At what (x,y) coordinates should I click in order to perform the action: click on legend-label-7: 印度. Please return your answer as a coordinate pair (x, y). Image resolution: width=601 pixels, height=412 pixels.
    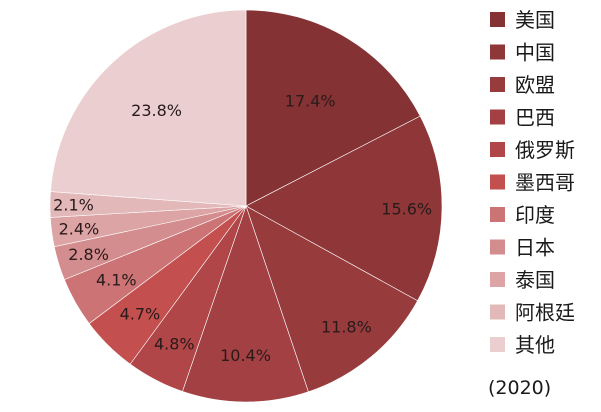
    Looking at the image, I should click on (535, 215).